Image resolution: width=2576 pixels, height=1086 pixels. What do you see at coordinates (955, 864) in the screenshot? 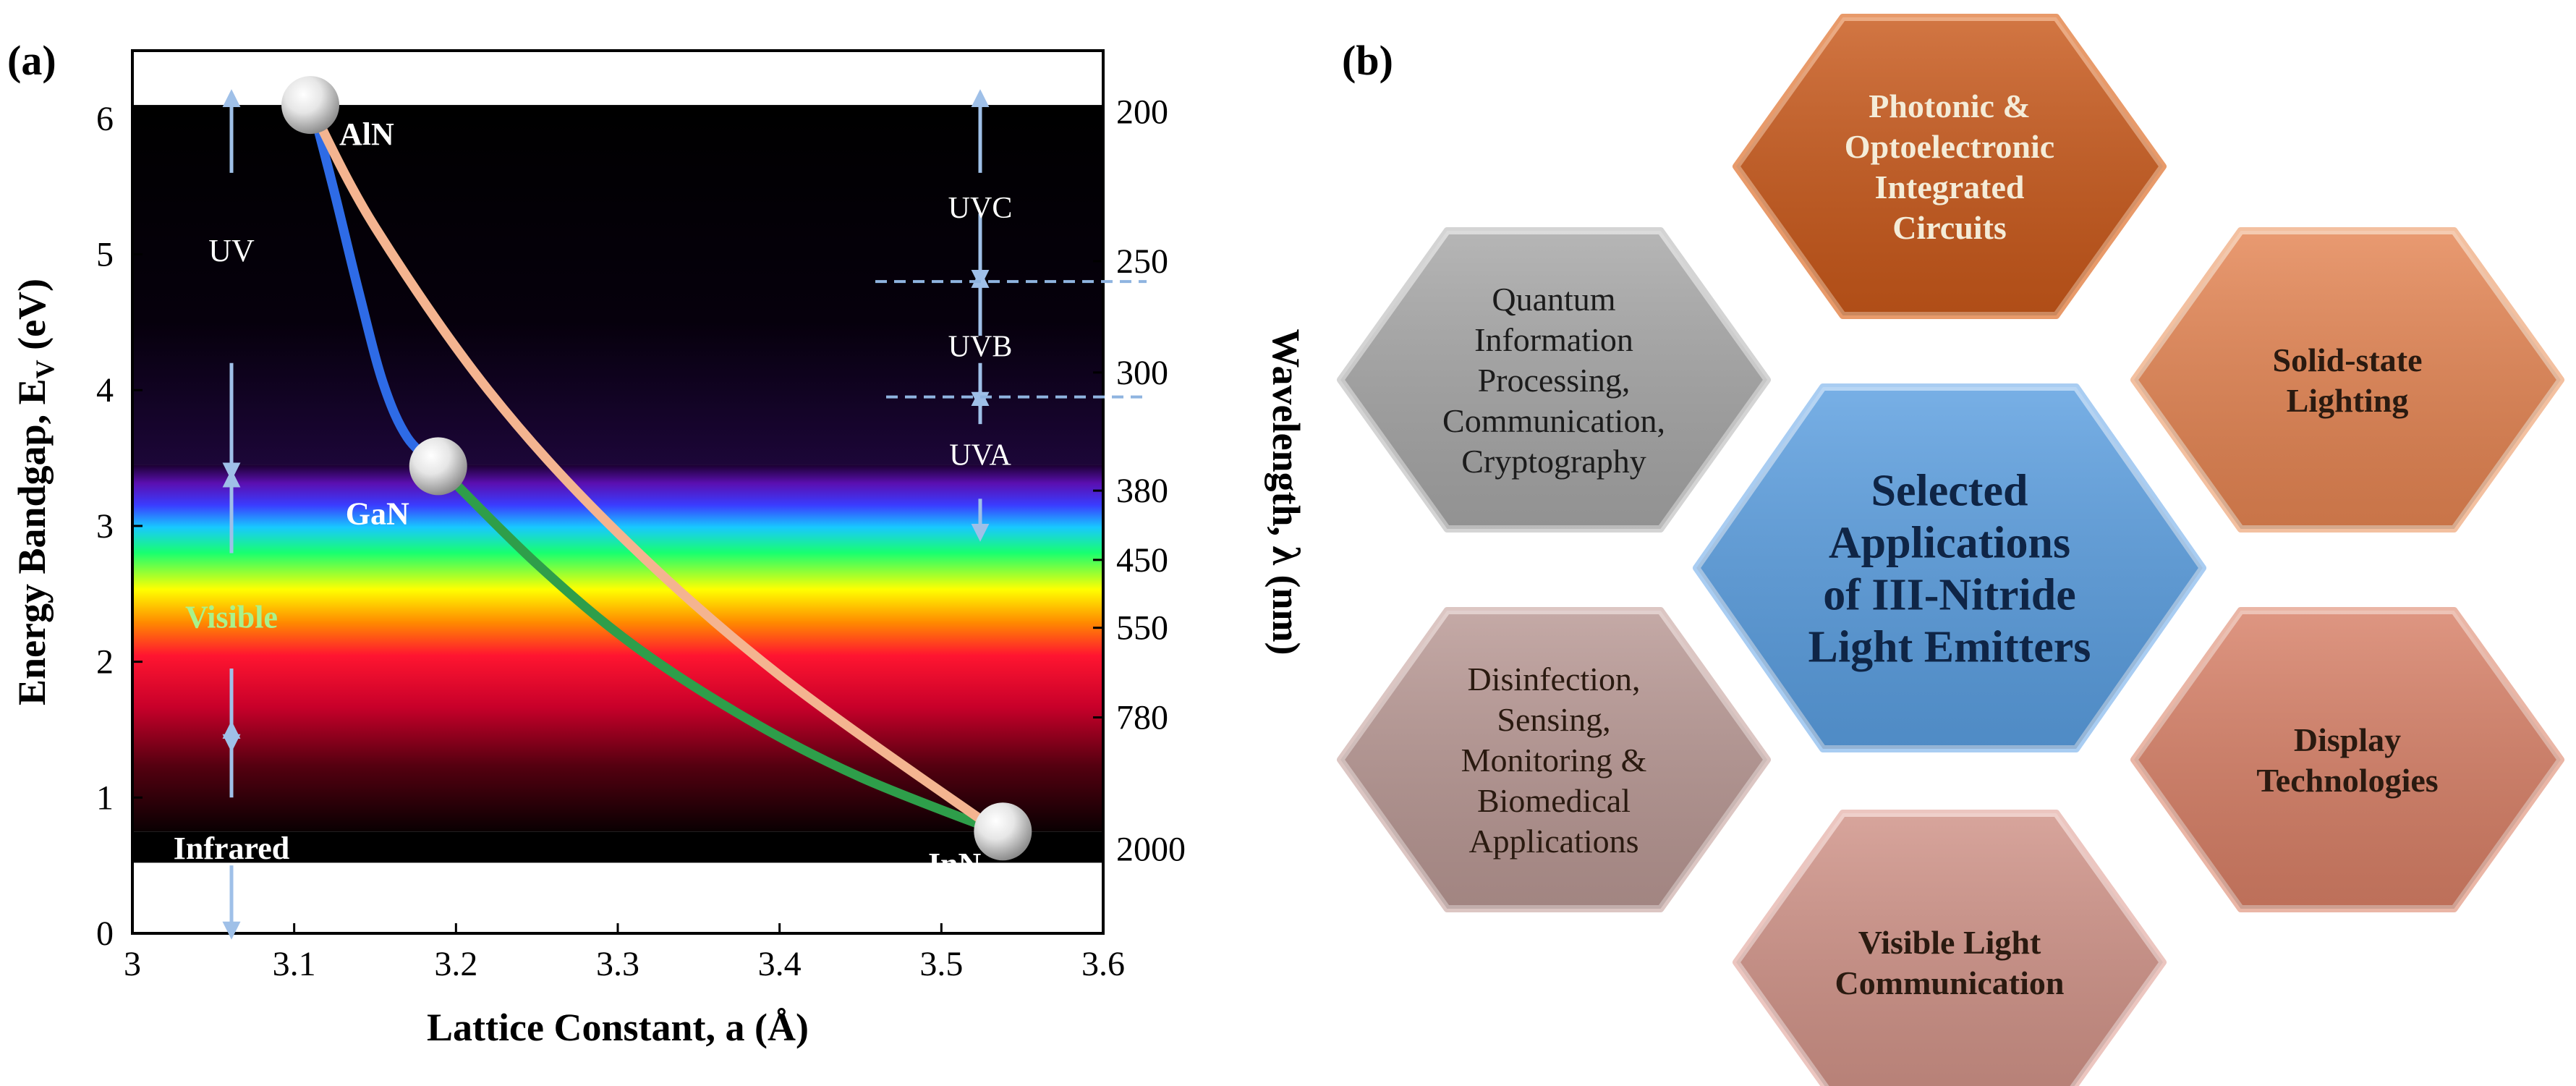
I see `point-label-inn: InN` at bounding box center [955, 864].